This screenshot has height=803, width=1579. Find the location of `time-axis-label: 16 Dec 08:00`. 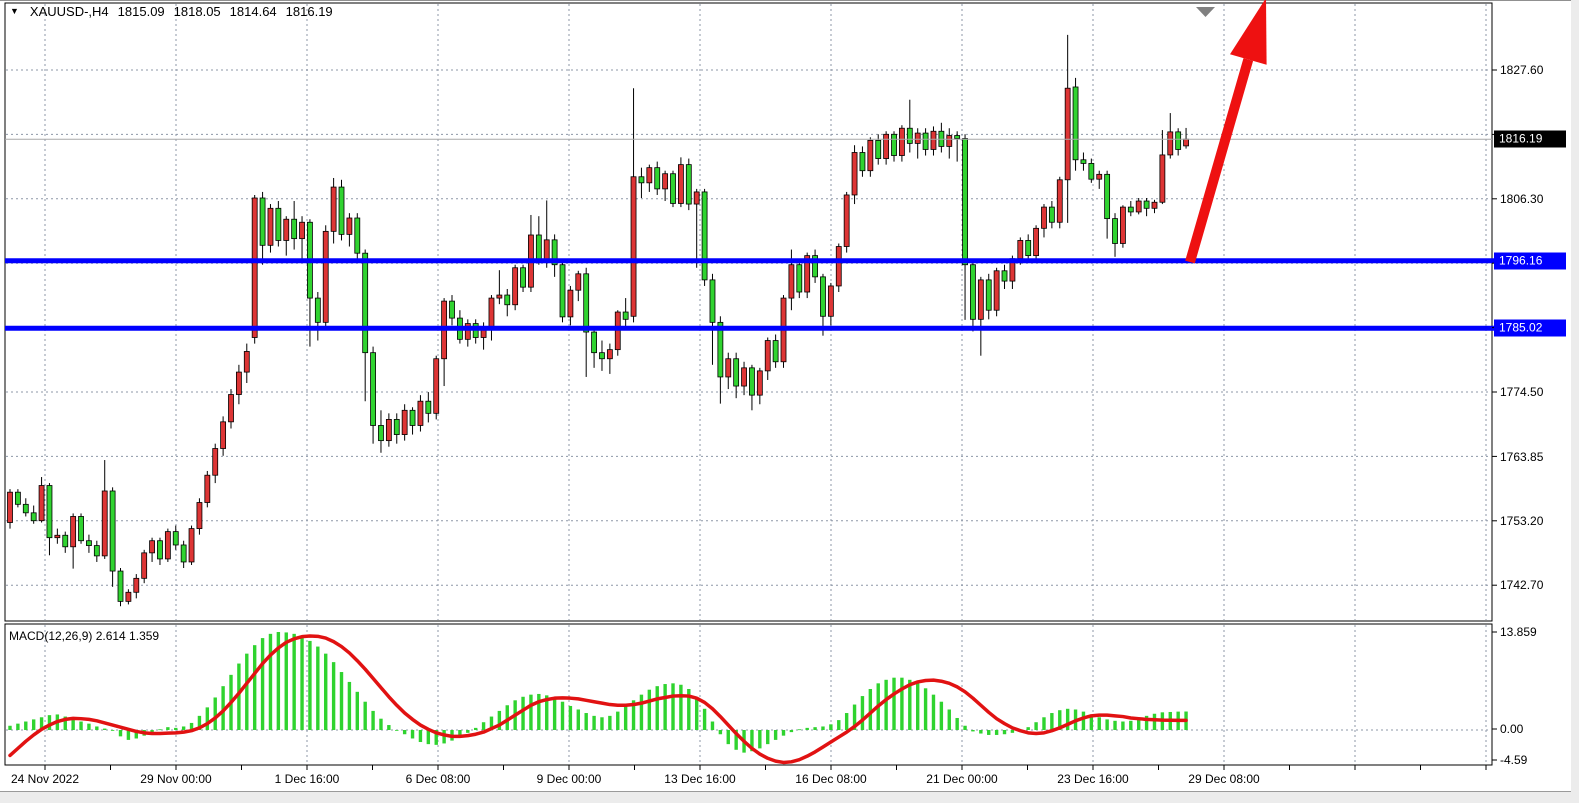

time-axis-label: 16 Dec 08:00 is located at coordinates (831, 779).